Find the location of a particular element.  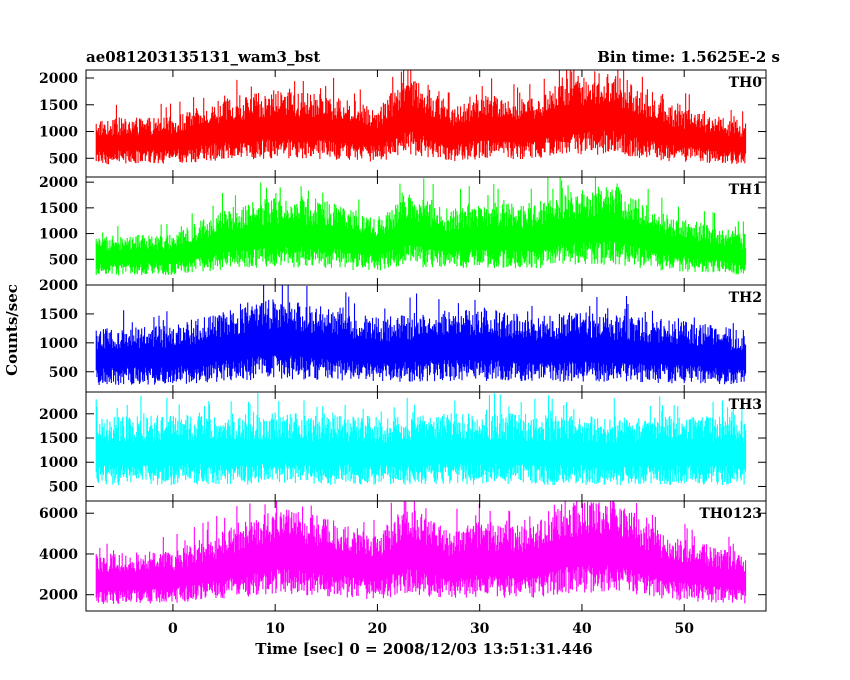

x-tick-label: 30 is located at coordinates (480, 629).